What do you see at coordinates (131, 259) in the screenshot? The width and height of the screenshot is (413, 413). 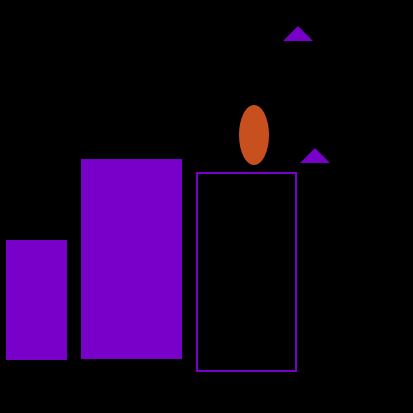 I see `tall-filled-rectangle` at bounding box center [131, 259].